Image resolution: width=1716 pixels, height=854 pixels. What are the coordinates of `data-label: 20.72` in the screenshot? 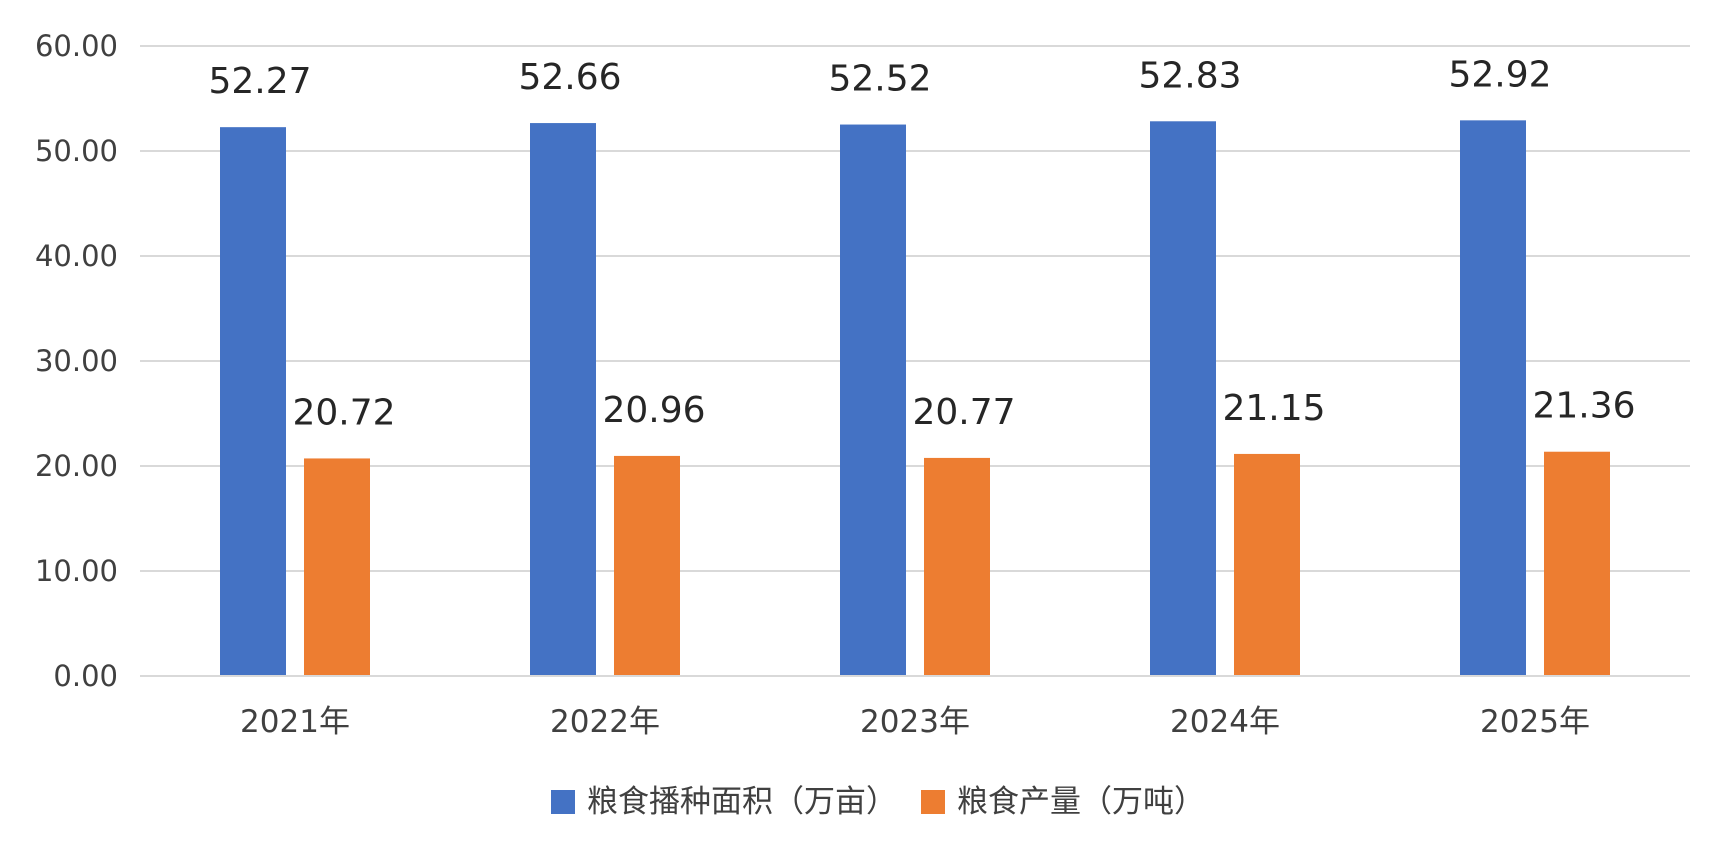 It's located at (343, 412).